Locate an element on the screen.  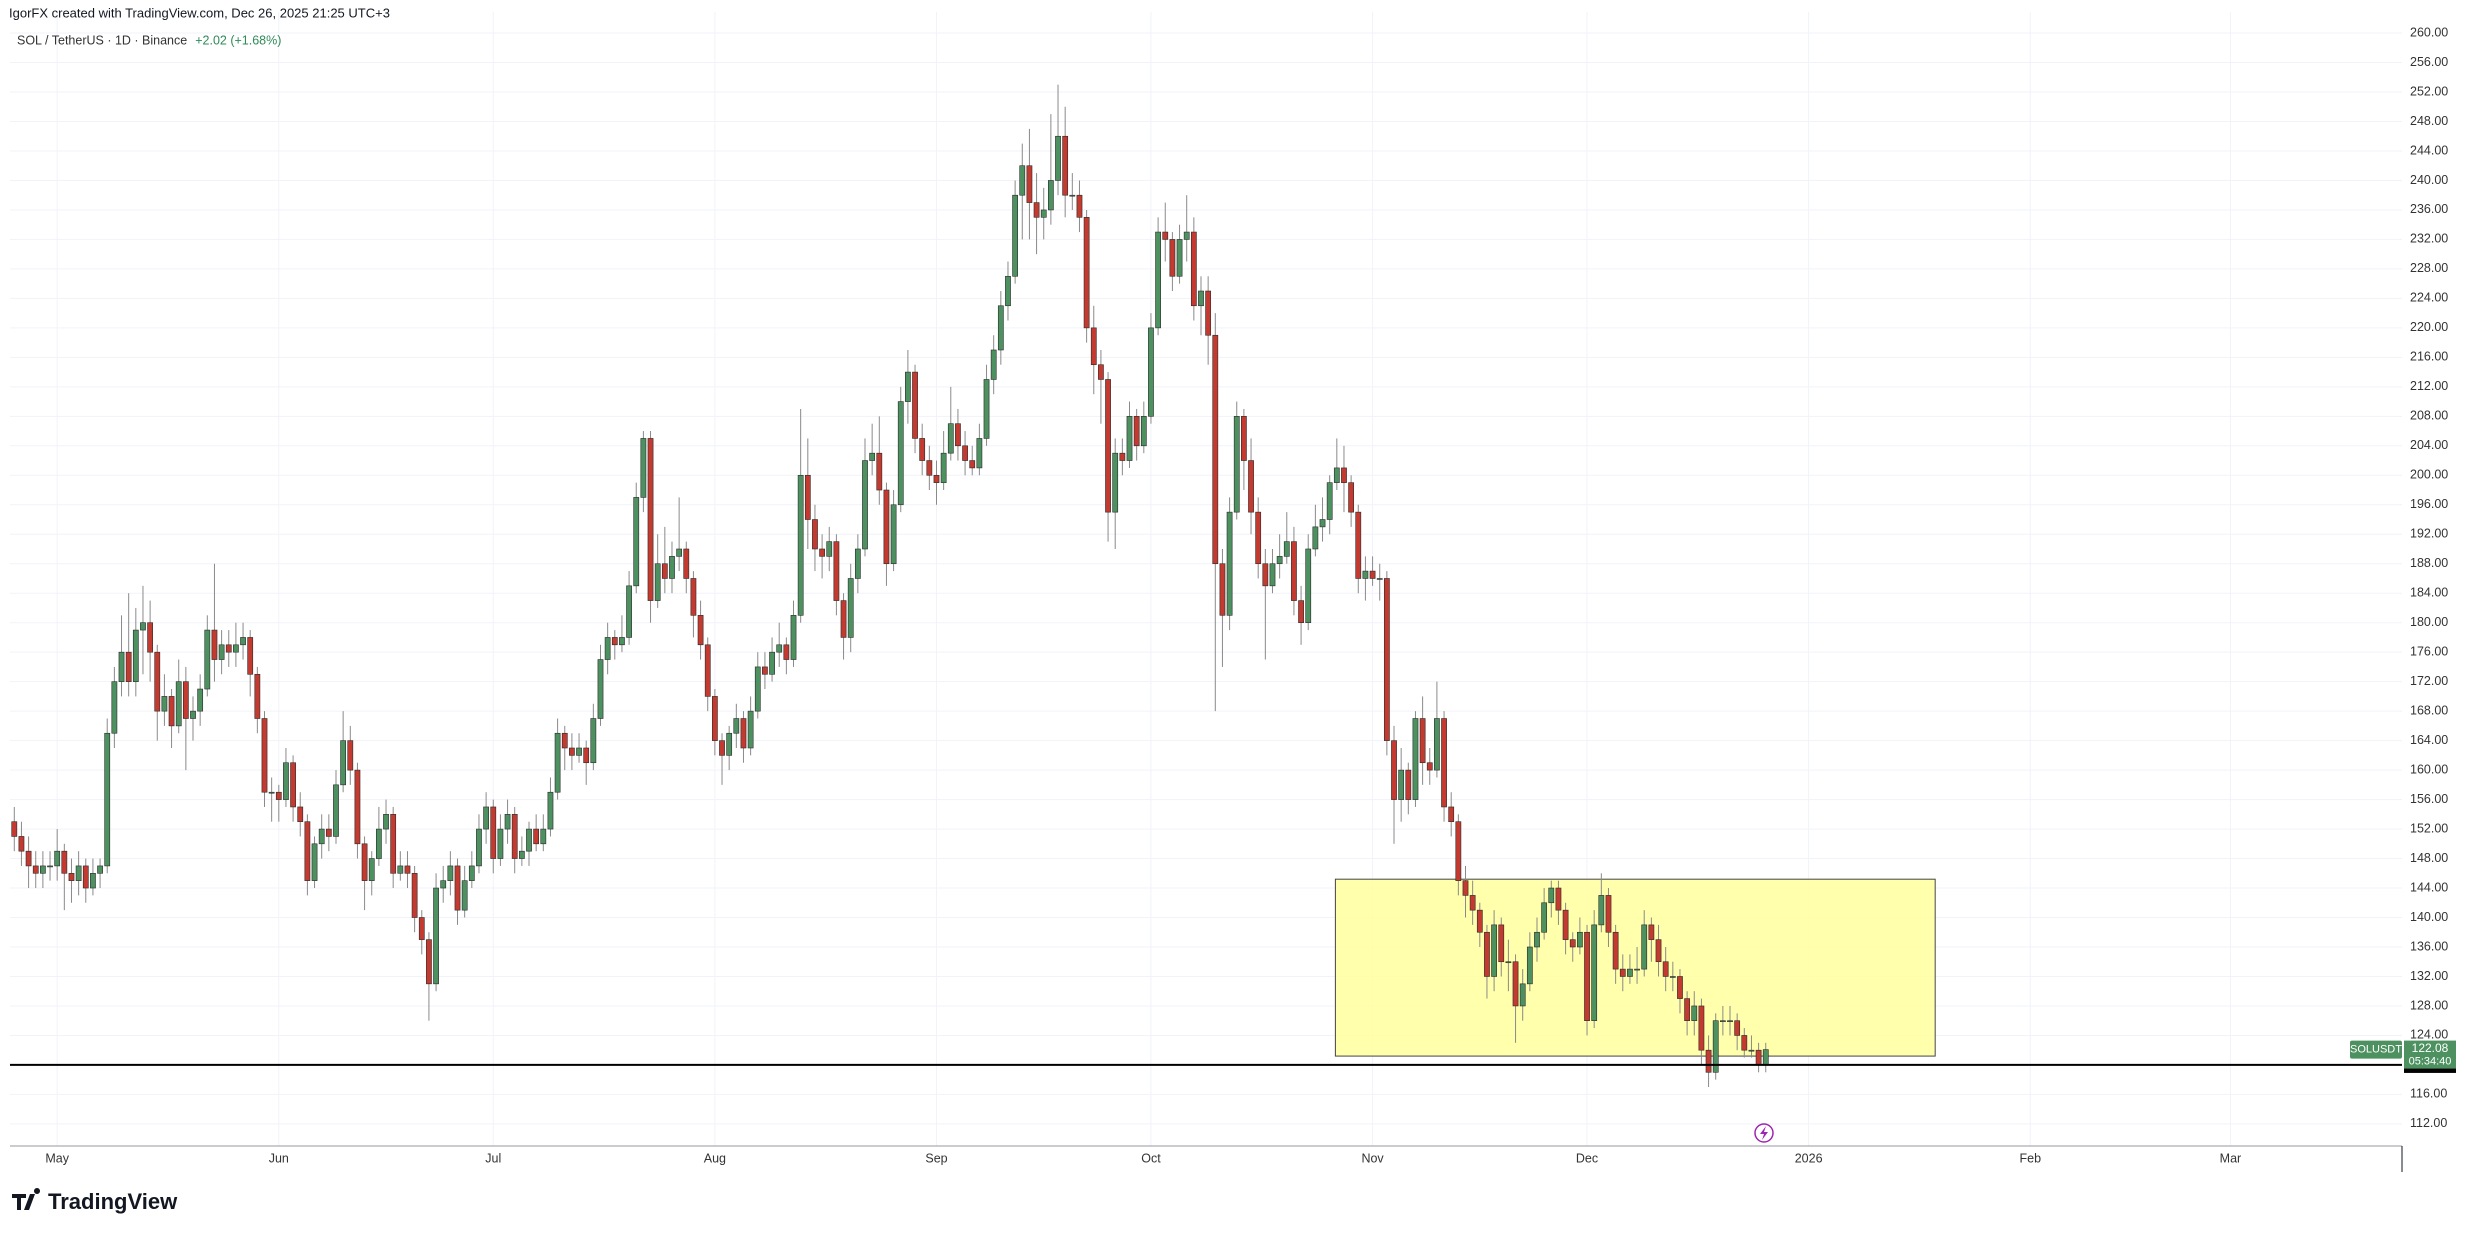
y-tick-label: 260.00 is located at coordinates (2429, 32).